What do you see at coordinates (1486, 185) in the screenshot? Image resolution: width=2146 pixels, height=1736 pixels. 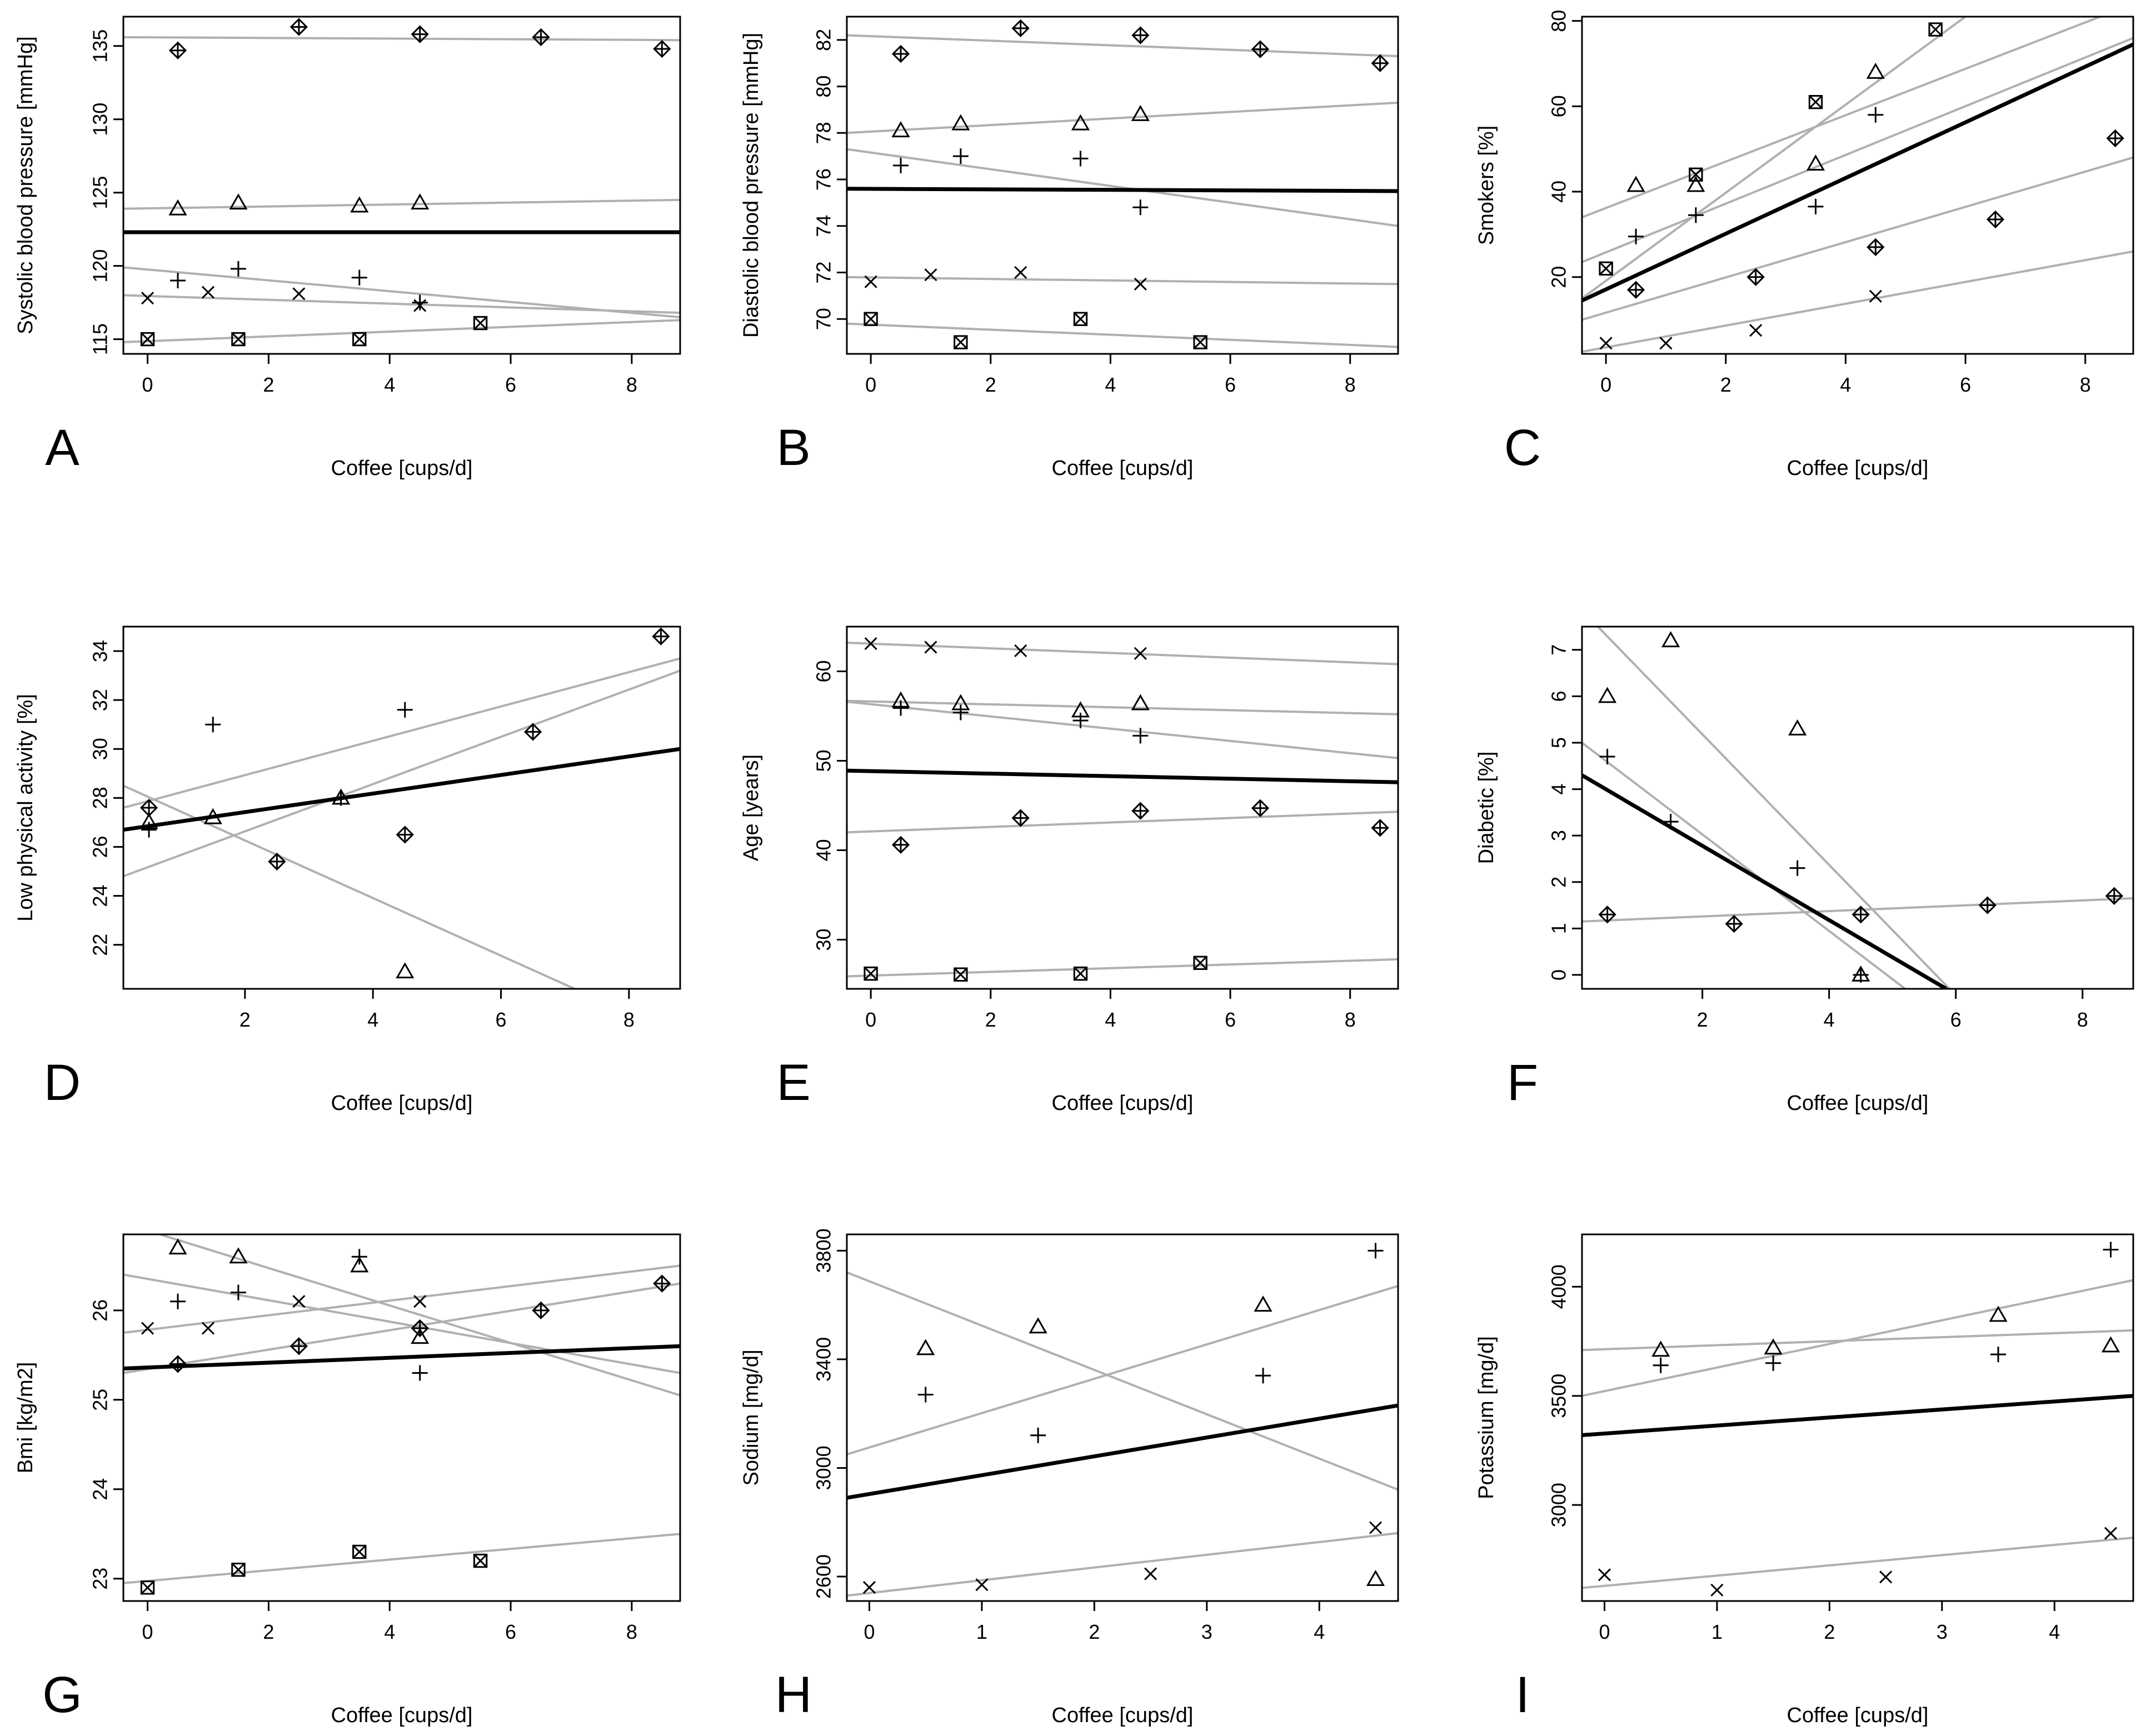 I see `y-axis-label: Smokers [%]` at bounding box center [1486, 185].